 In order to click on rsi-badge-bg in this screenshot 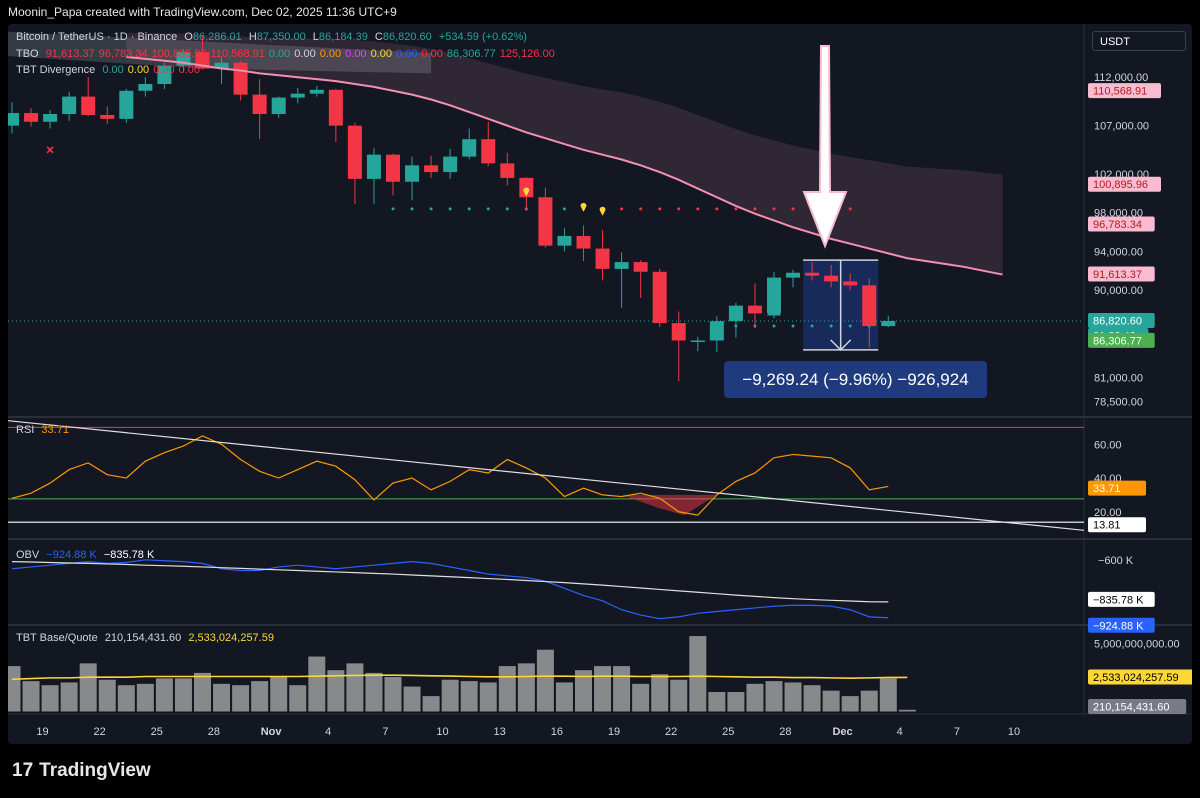, I will do `click(1117, 488)`.